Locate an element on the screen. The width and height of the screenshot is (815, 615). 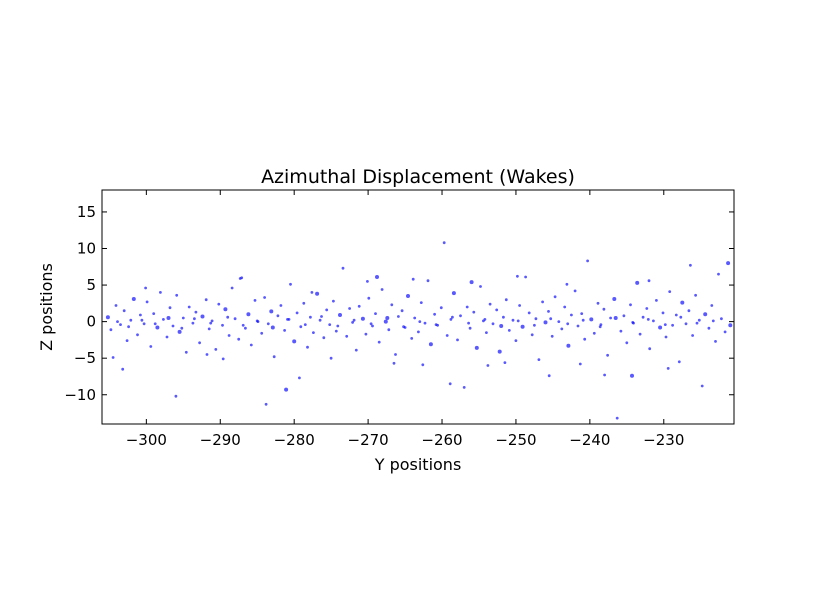
y-tick-label: −5 is located at coordinates (85, 358).